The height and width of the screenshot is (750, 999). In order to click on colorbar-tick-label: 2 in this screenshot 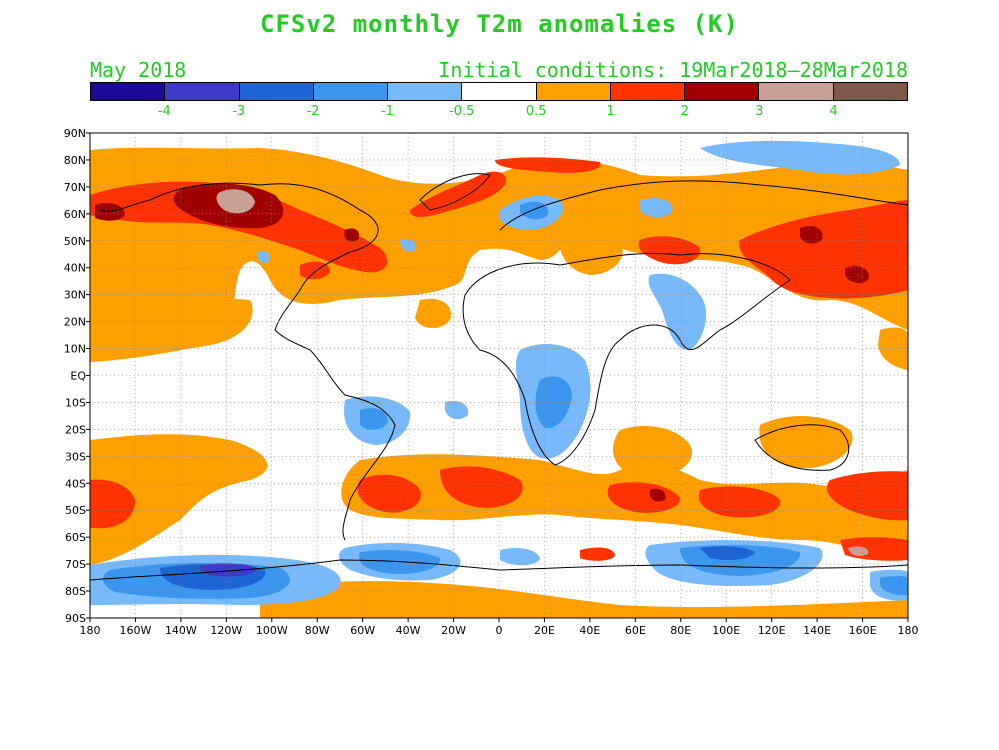, I will do `click(685, 111)`.